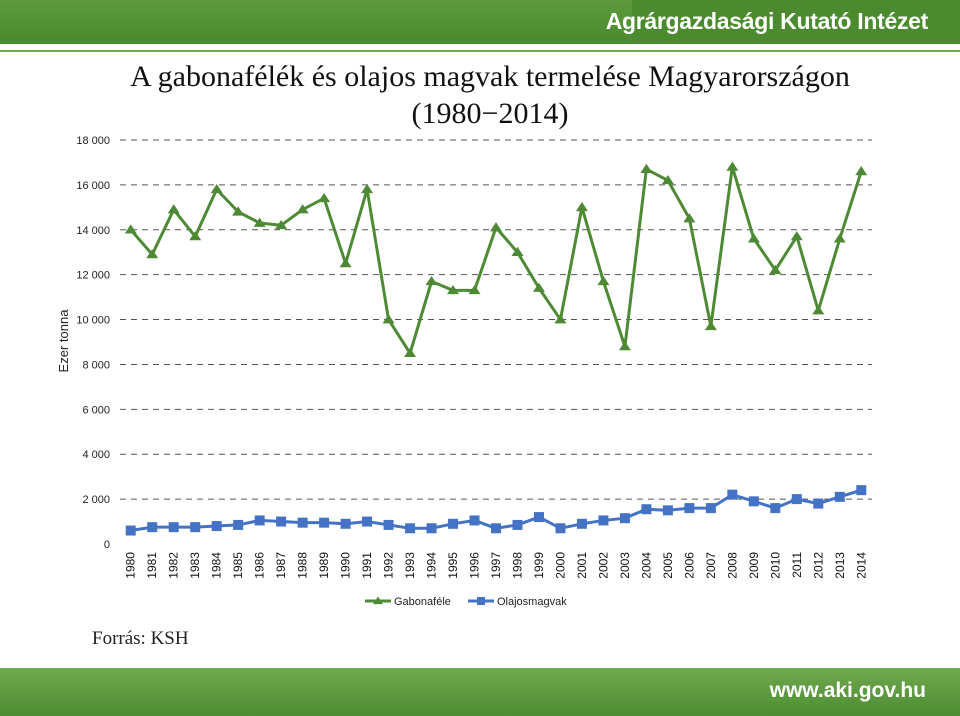 This screenshot has height=716, width=960. I want to click on x-tick-label: 2012, so click(818, 565).